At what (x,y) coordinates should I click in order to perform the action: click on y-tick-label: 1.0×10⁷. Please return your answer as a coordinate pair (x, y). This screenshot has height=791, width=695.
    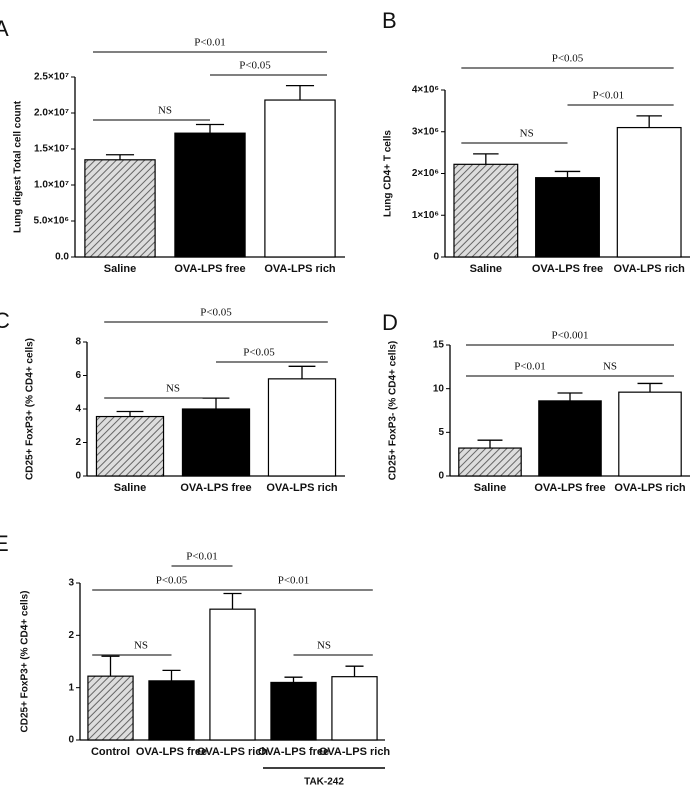
    Looking at the image, I should click on (51, 185).